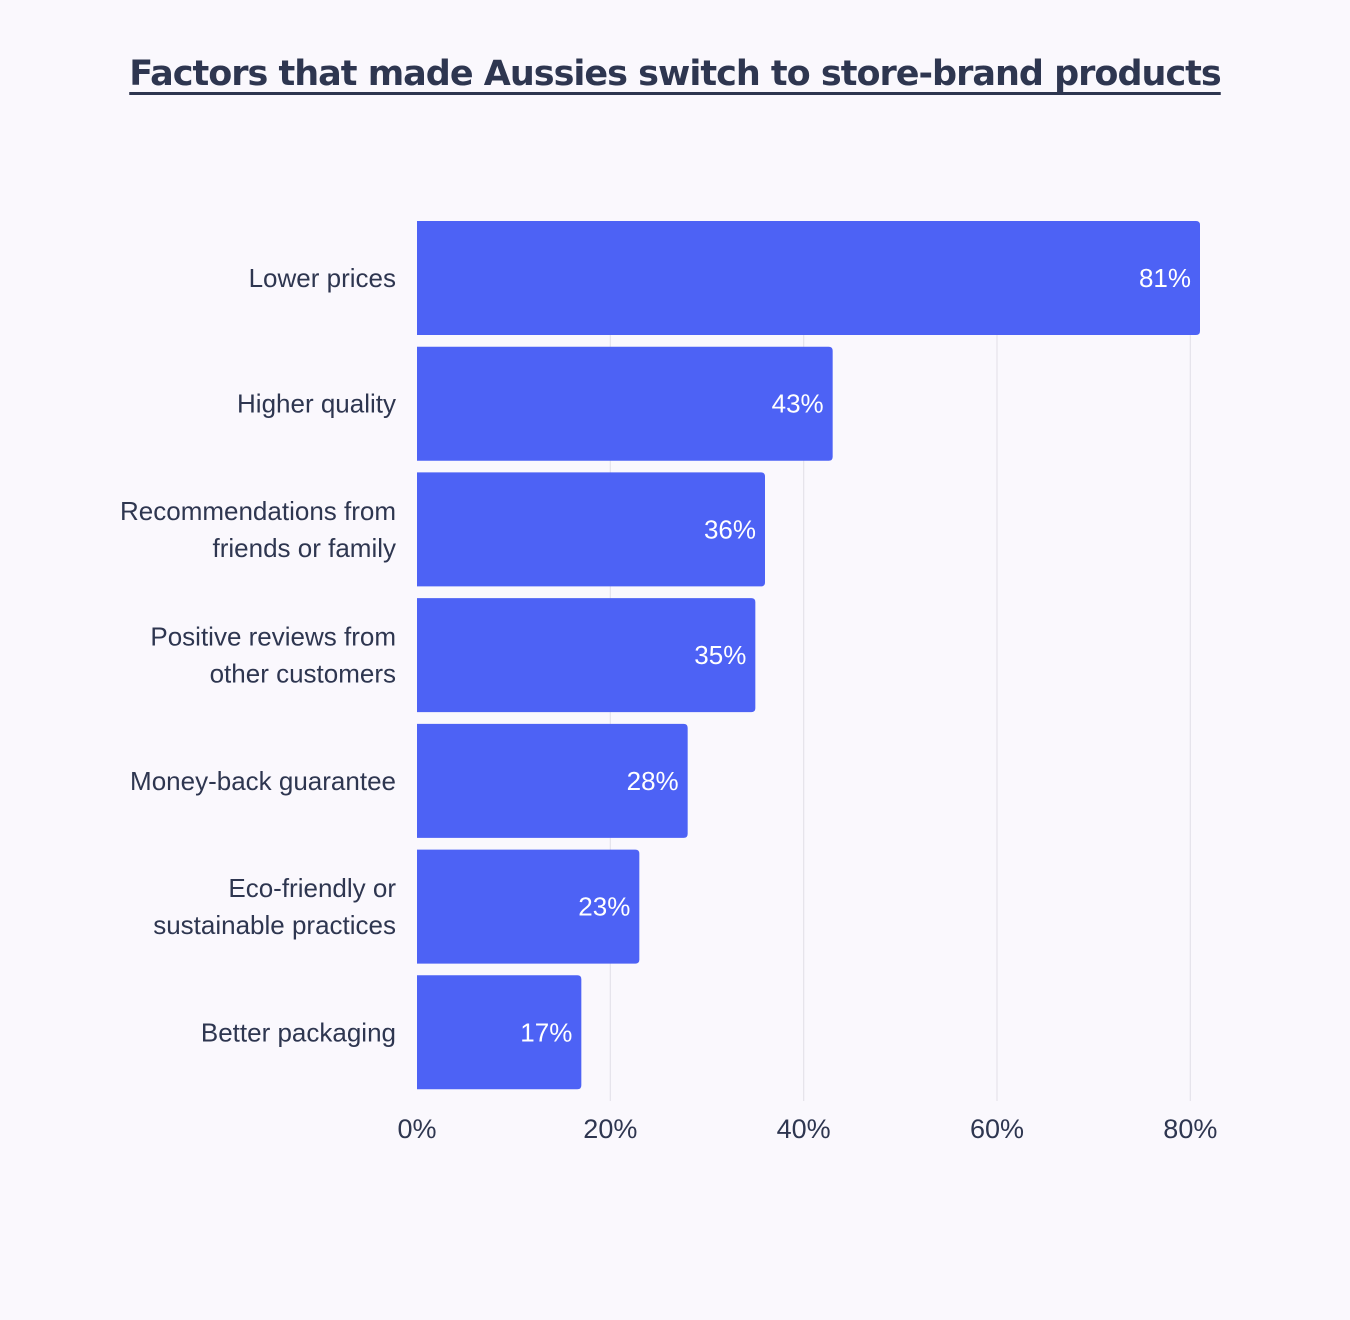 The height and width of the screenshot is (1320, 1350). What do you see at coordinates (298, 1032) in the screenshot?
I see `category-label: Better packaging` at bounding box center [298, 1032].